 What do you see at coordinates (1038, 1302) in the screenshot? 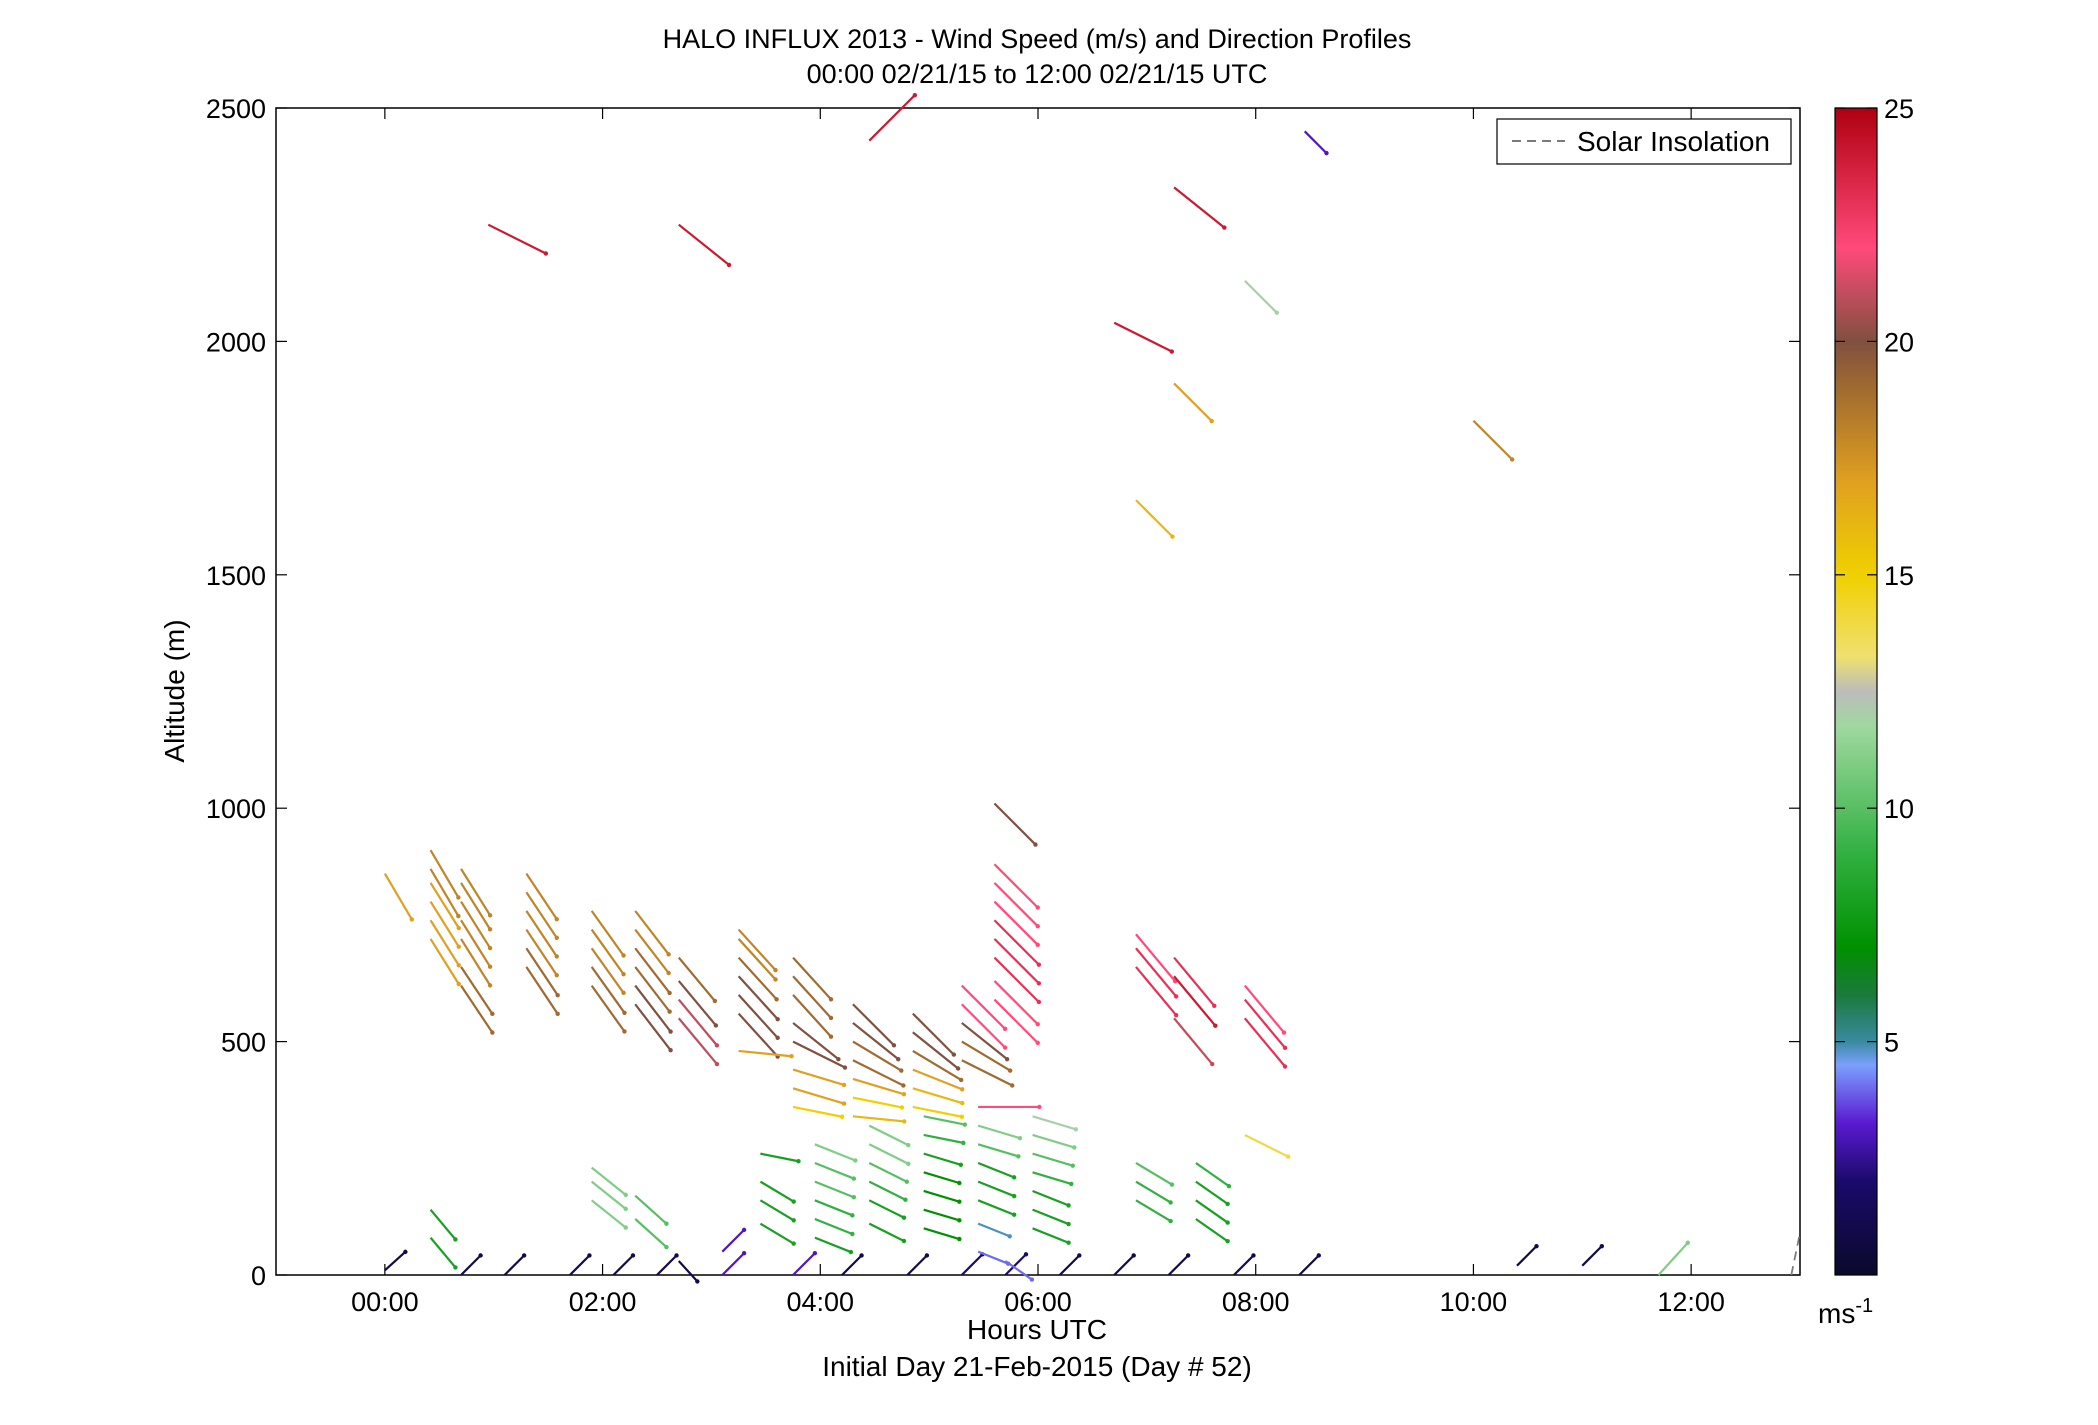
I see `x-tick-label: 06:00` at bounding box center [1038, 1302].